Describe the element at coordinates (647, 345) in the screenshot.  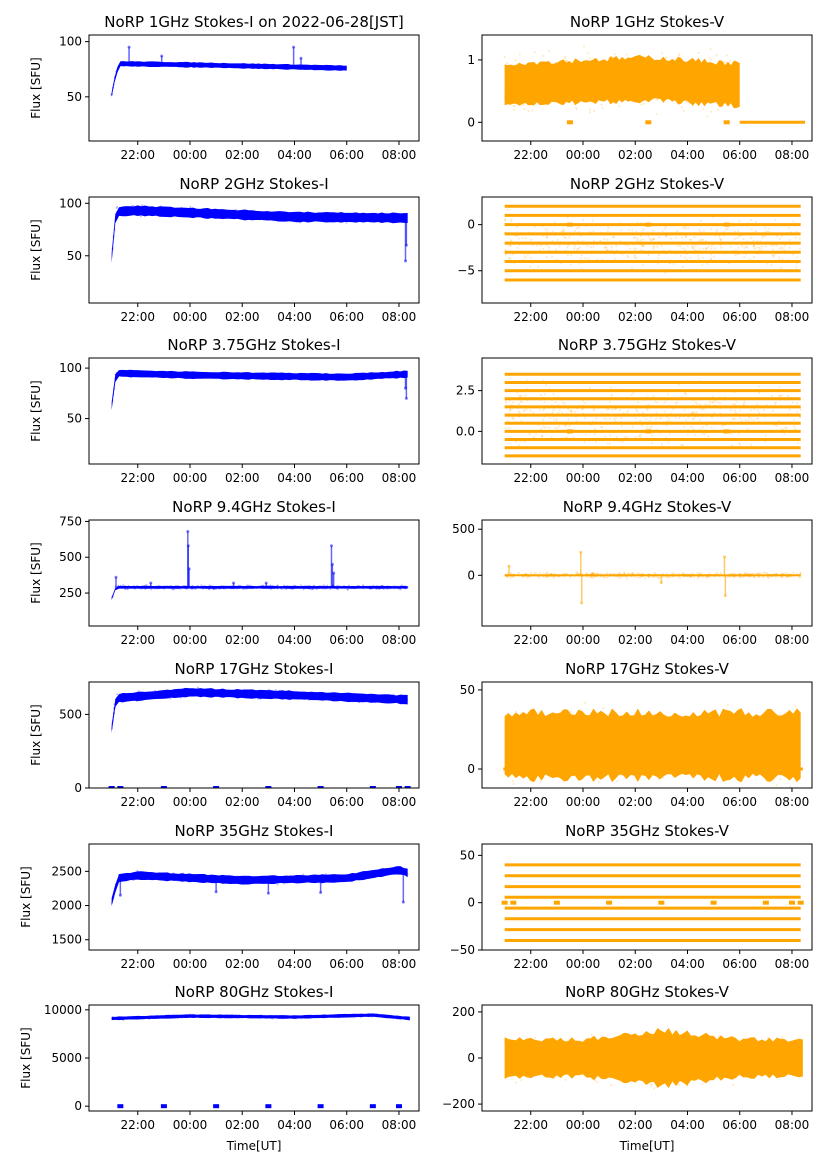
I see `subplot-title: NoRP 3.75GHz Stokes-V` at that location.